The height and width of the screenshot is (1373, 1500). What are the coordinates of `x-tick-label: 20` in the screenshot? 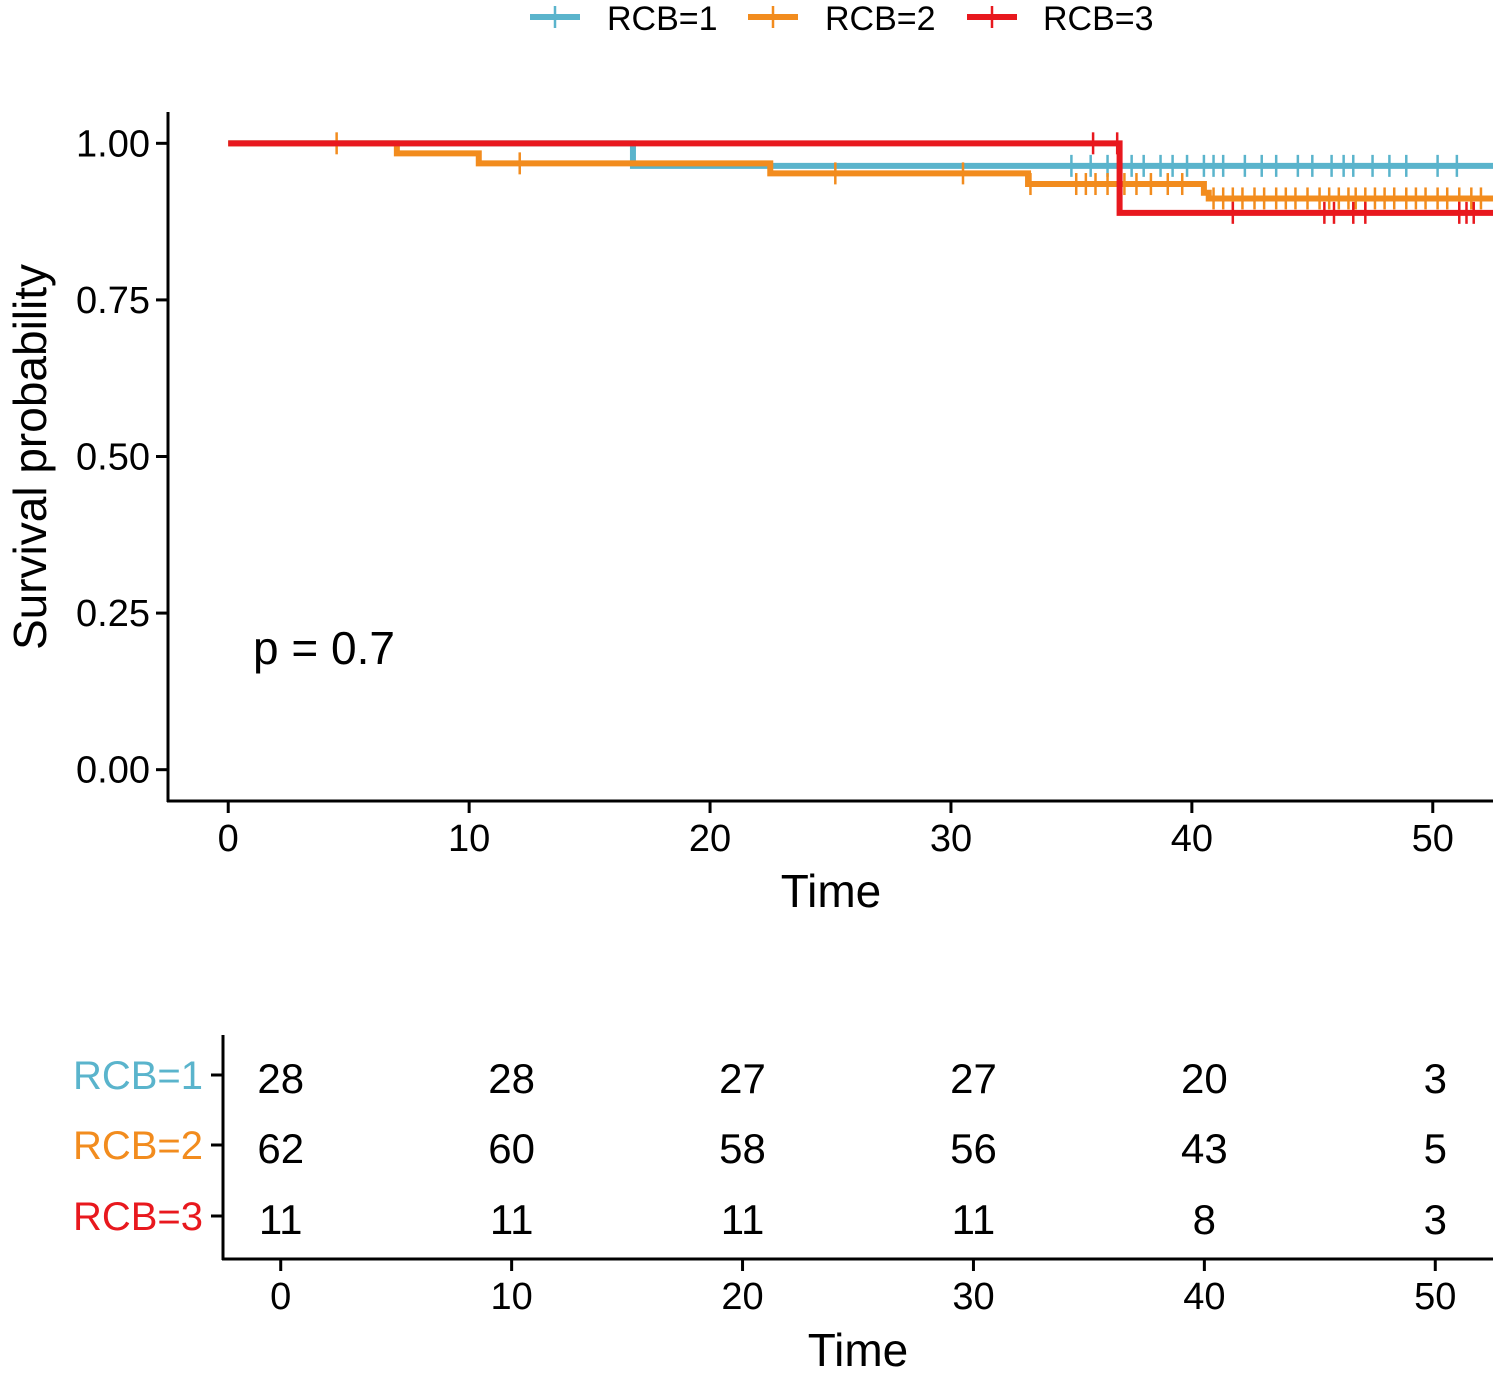 It's located at (710, 839).